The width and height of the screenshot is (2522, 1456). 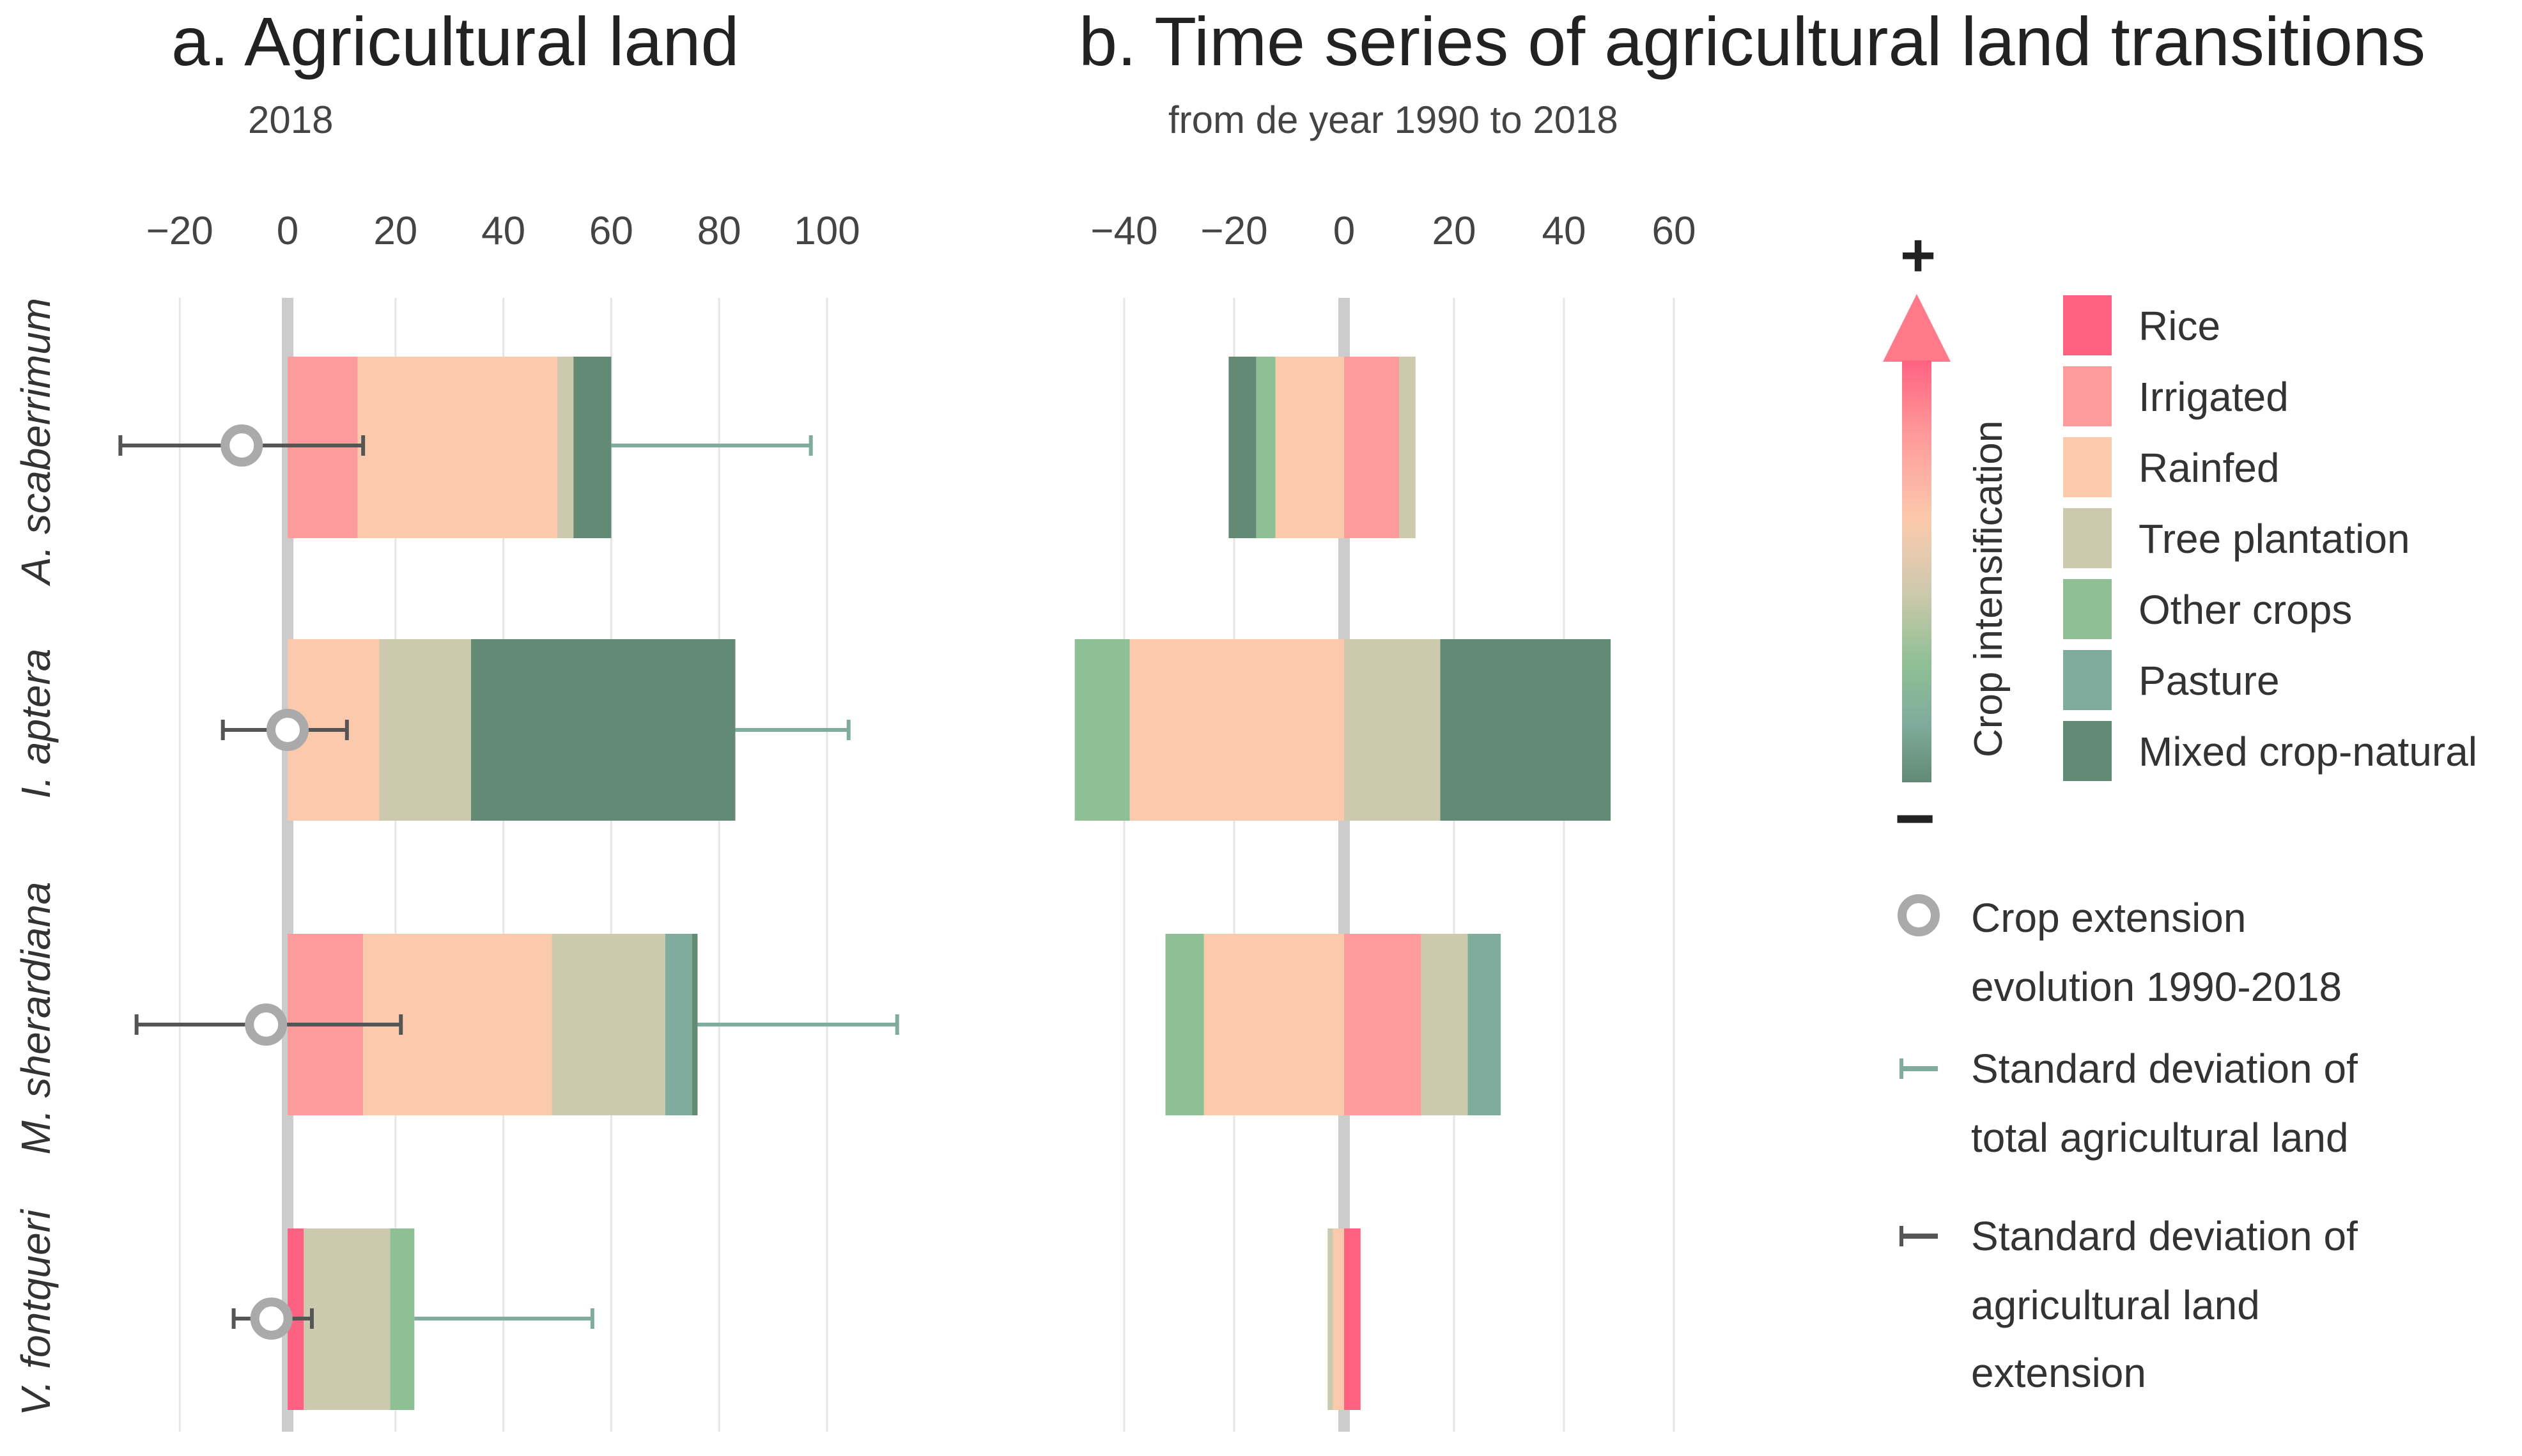 I want to click on species-label-a-scaberrimum: A. scaberrimum, so click(x=36, y=443).